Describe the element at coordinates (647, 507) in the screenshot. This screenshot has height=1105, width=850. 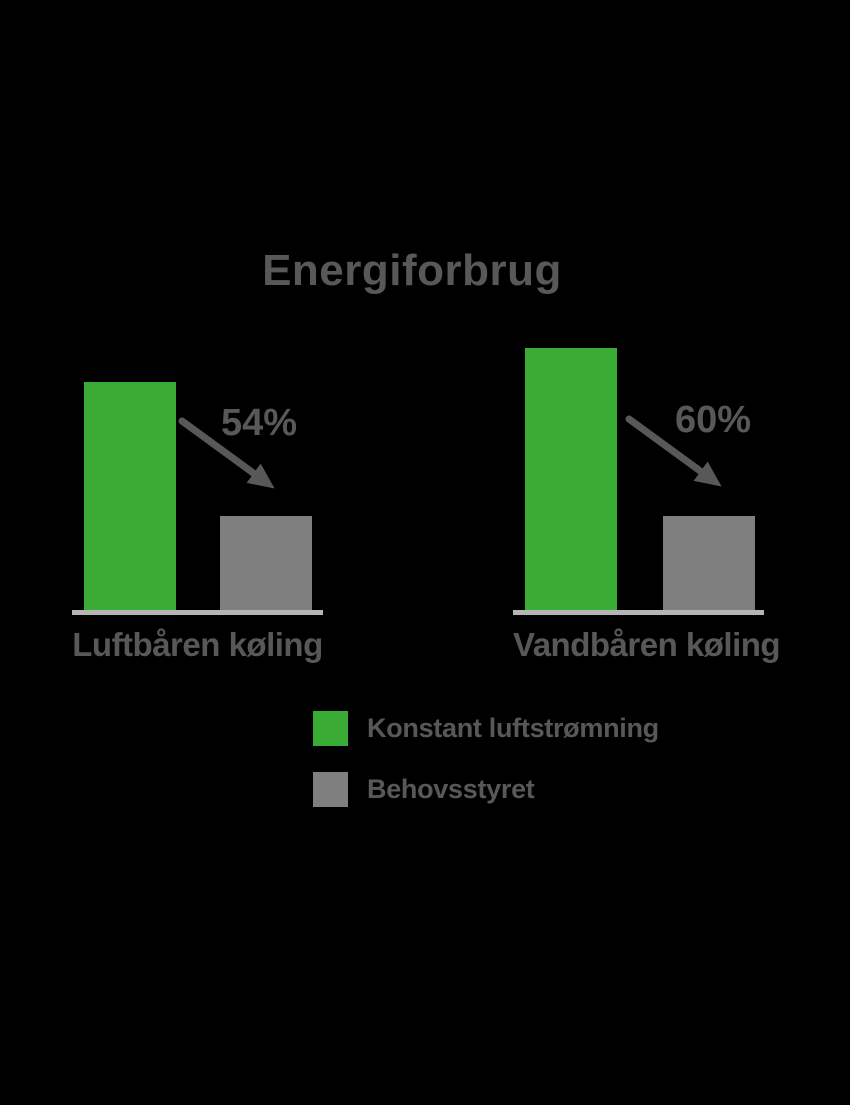
I see `bar-group-vandbaaren-koeling: 60% Vandbåren køling` at that location.